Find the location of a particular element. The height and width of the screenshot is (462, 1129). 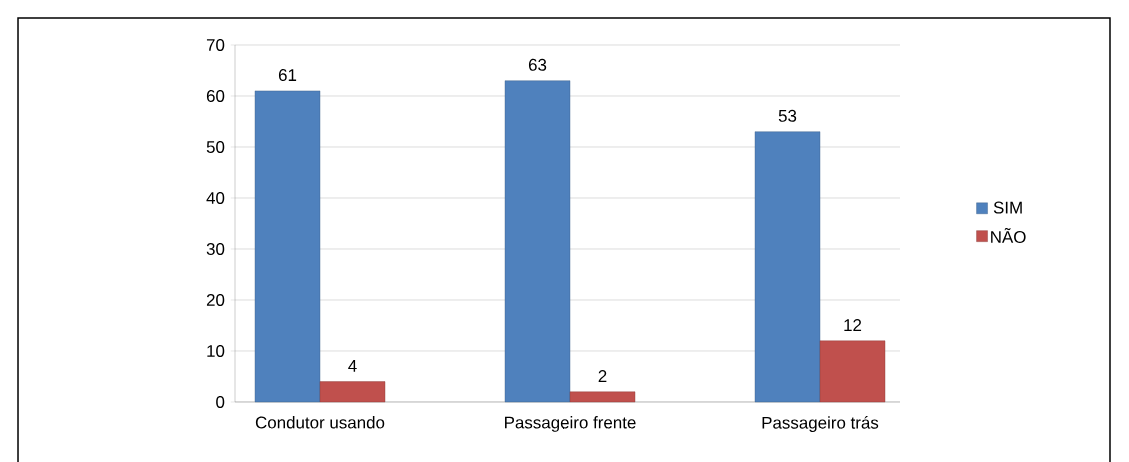

y-tick-label: 50 is located at coordinates (215, 146).